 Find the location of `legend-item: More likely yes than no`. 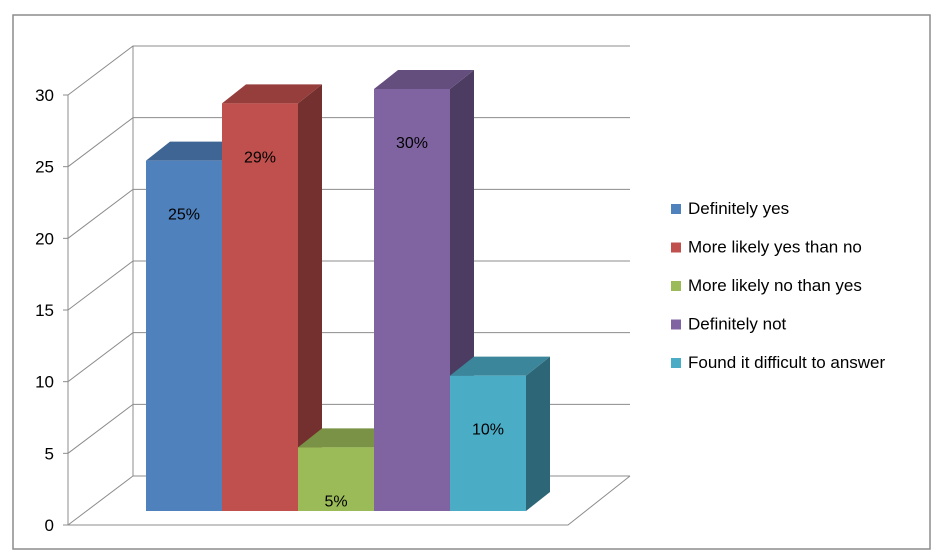

legend-item: More likely yes than no is located at coordinates (766, 247).